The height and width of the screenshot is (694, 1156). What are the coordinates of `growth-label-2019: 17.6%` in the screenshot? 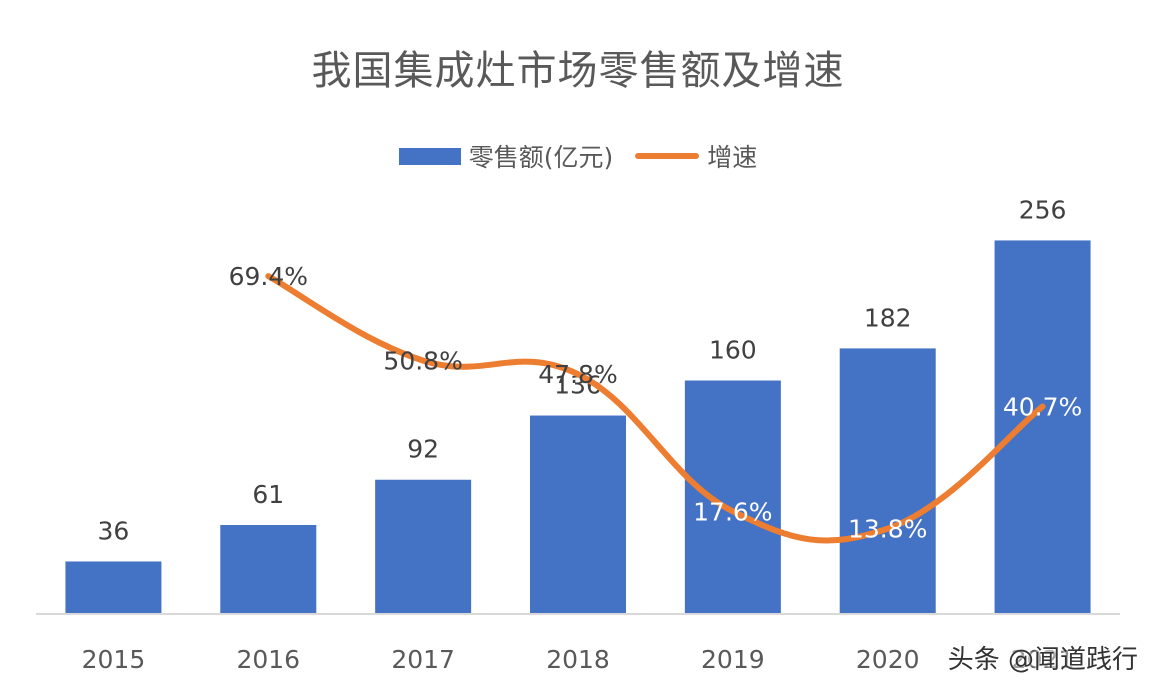 It's located at (732, 511).